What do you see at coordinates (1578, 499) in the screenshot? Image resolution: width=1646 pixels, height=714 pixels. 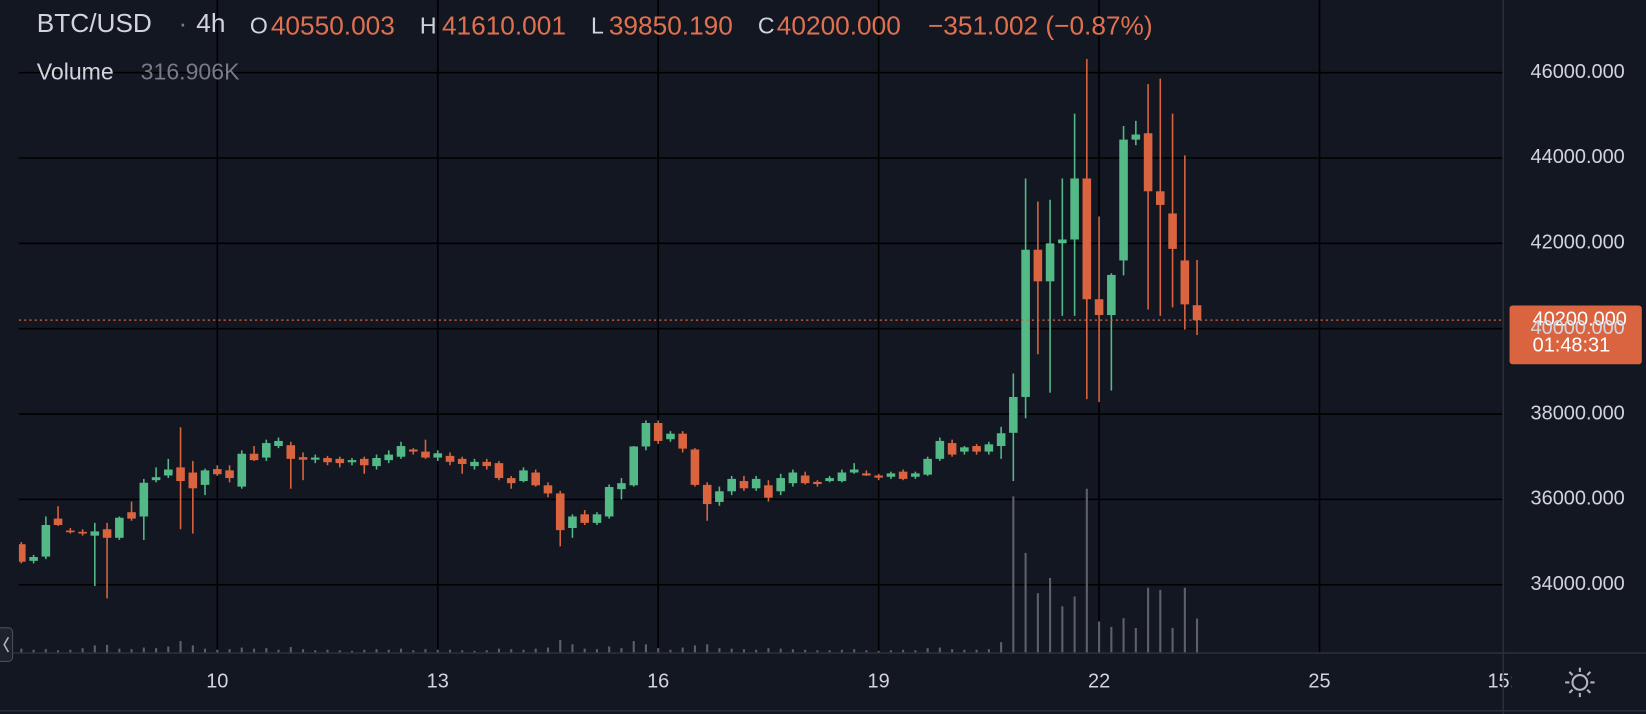 I see `y-tick-label: 36000.000` at bounding box center [1578, 499].